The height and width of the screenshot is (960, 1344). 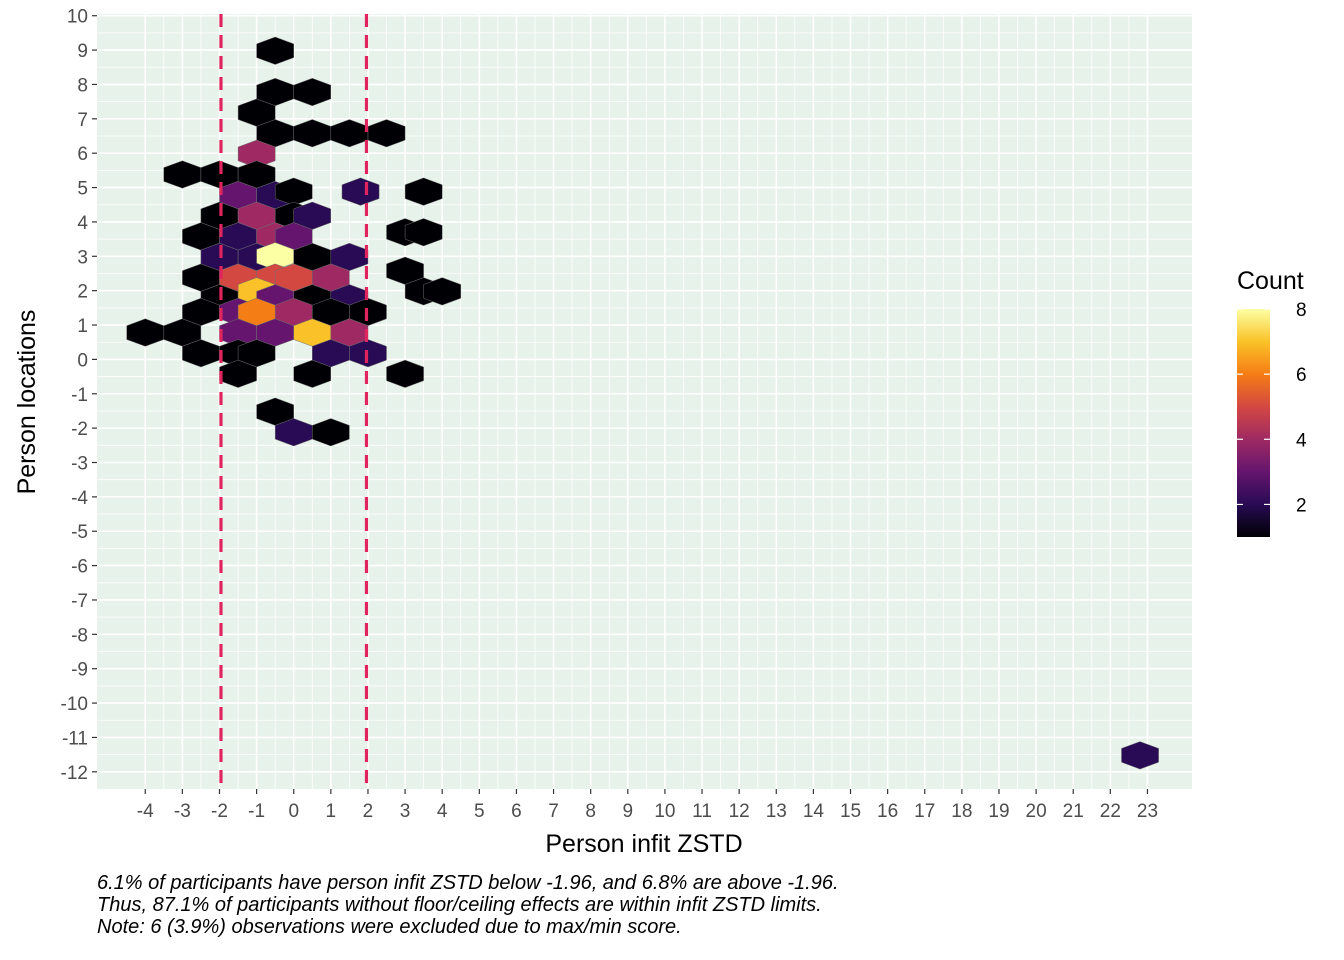 I want to click on color-legend: Count 8 6 4 2, so click(x=1272, y=402).